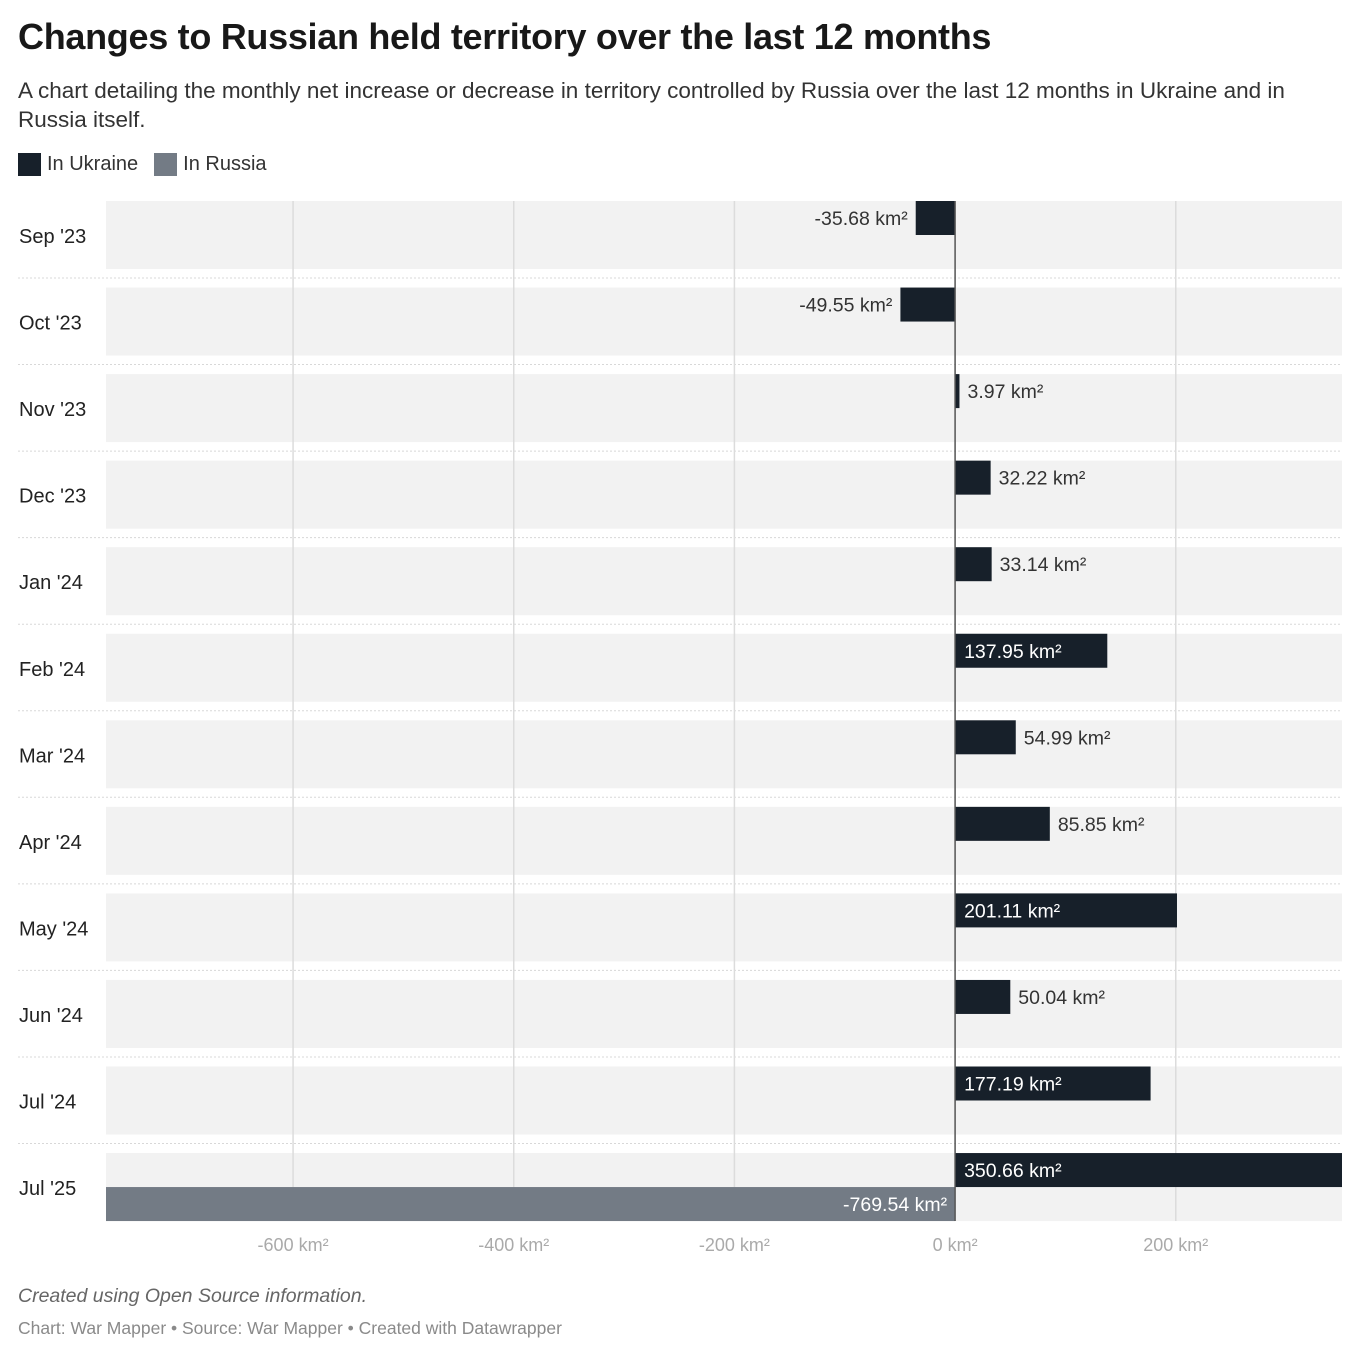  What do you see at coordinates (1061, 998) in the screenshot?
I see `data-label: 50.04 km²` at bounding box center [1061, 998].